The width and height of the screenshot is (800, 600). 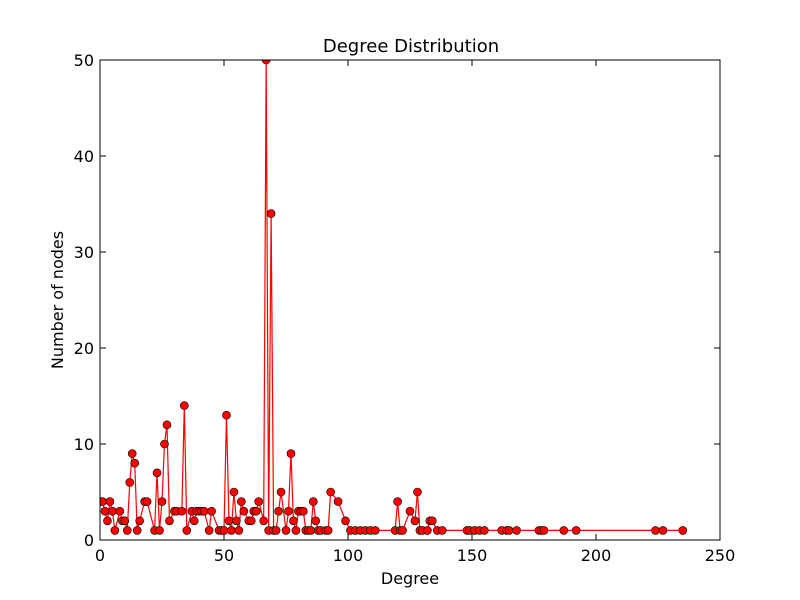 I want to click on y-tick-label: 20, so click(x=84, y=348).